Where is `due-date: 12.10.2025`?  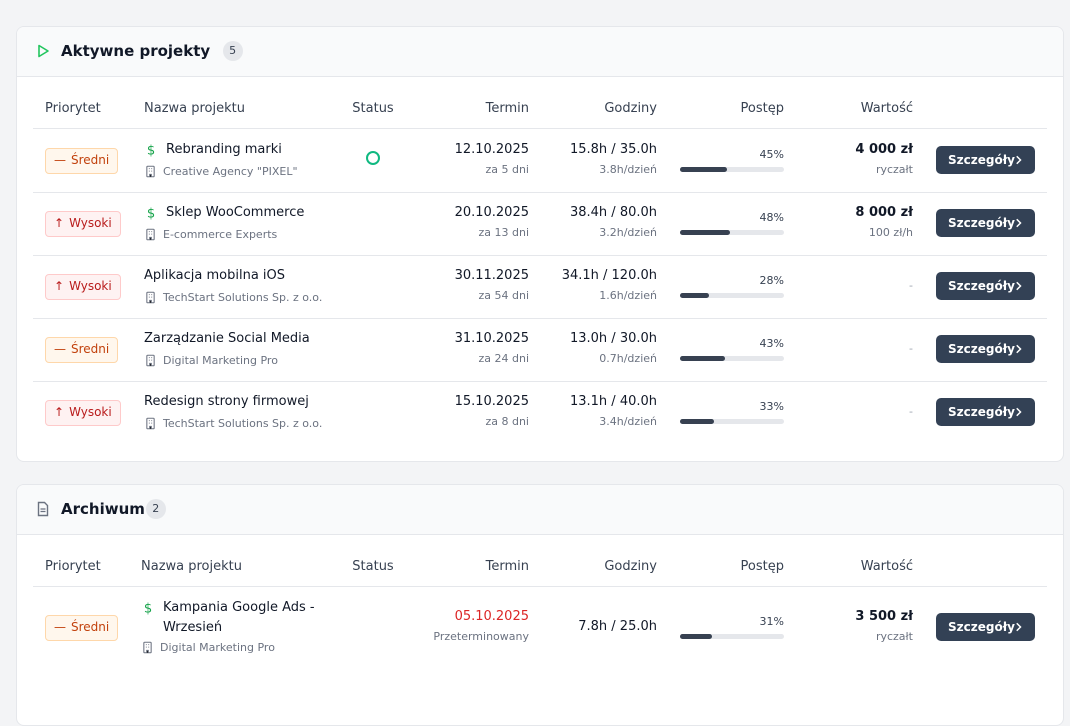 due-date: 12.10.2025 is located at coordinates (491, 149).